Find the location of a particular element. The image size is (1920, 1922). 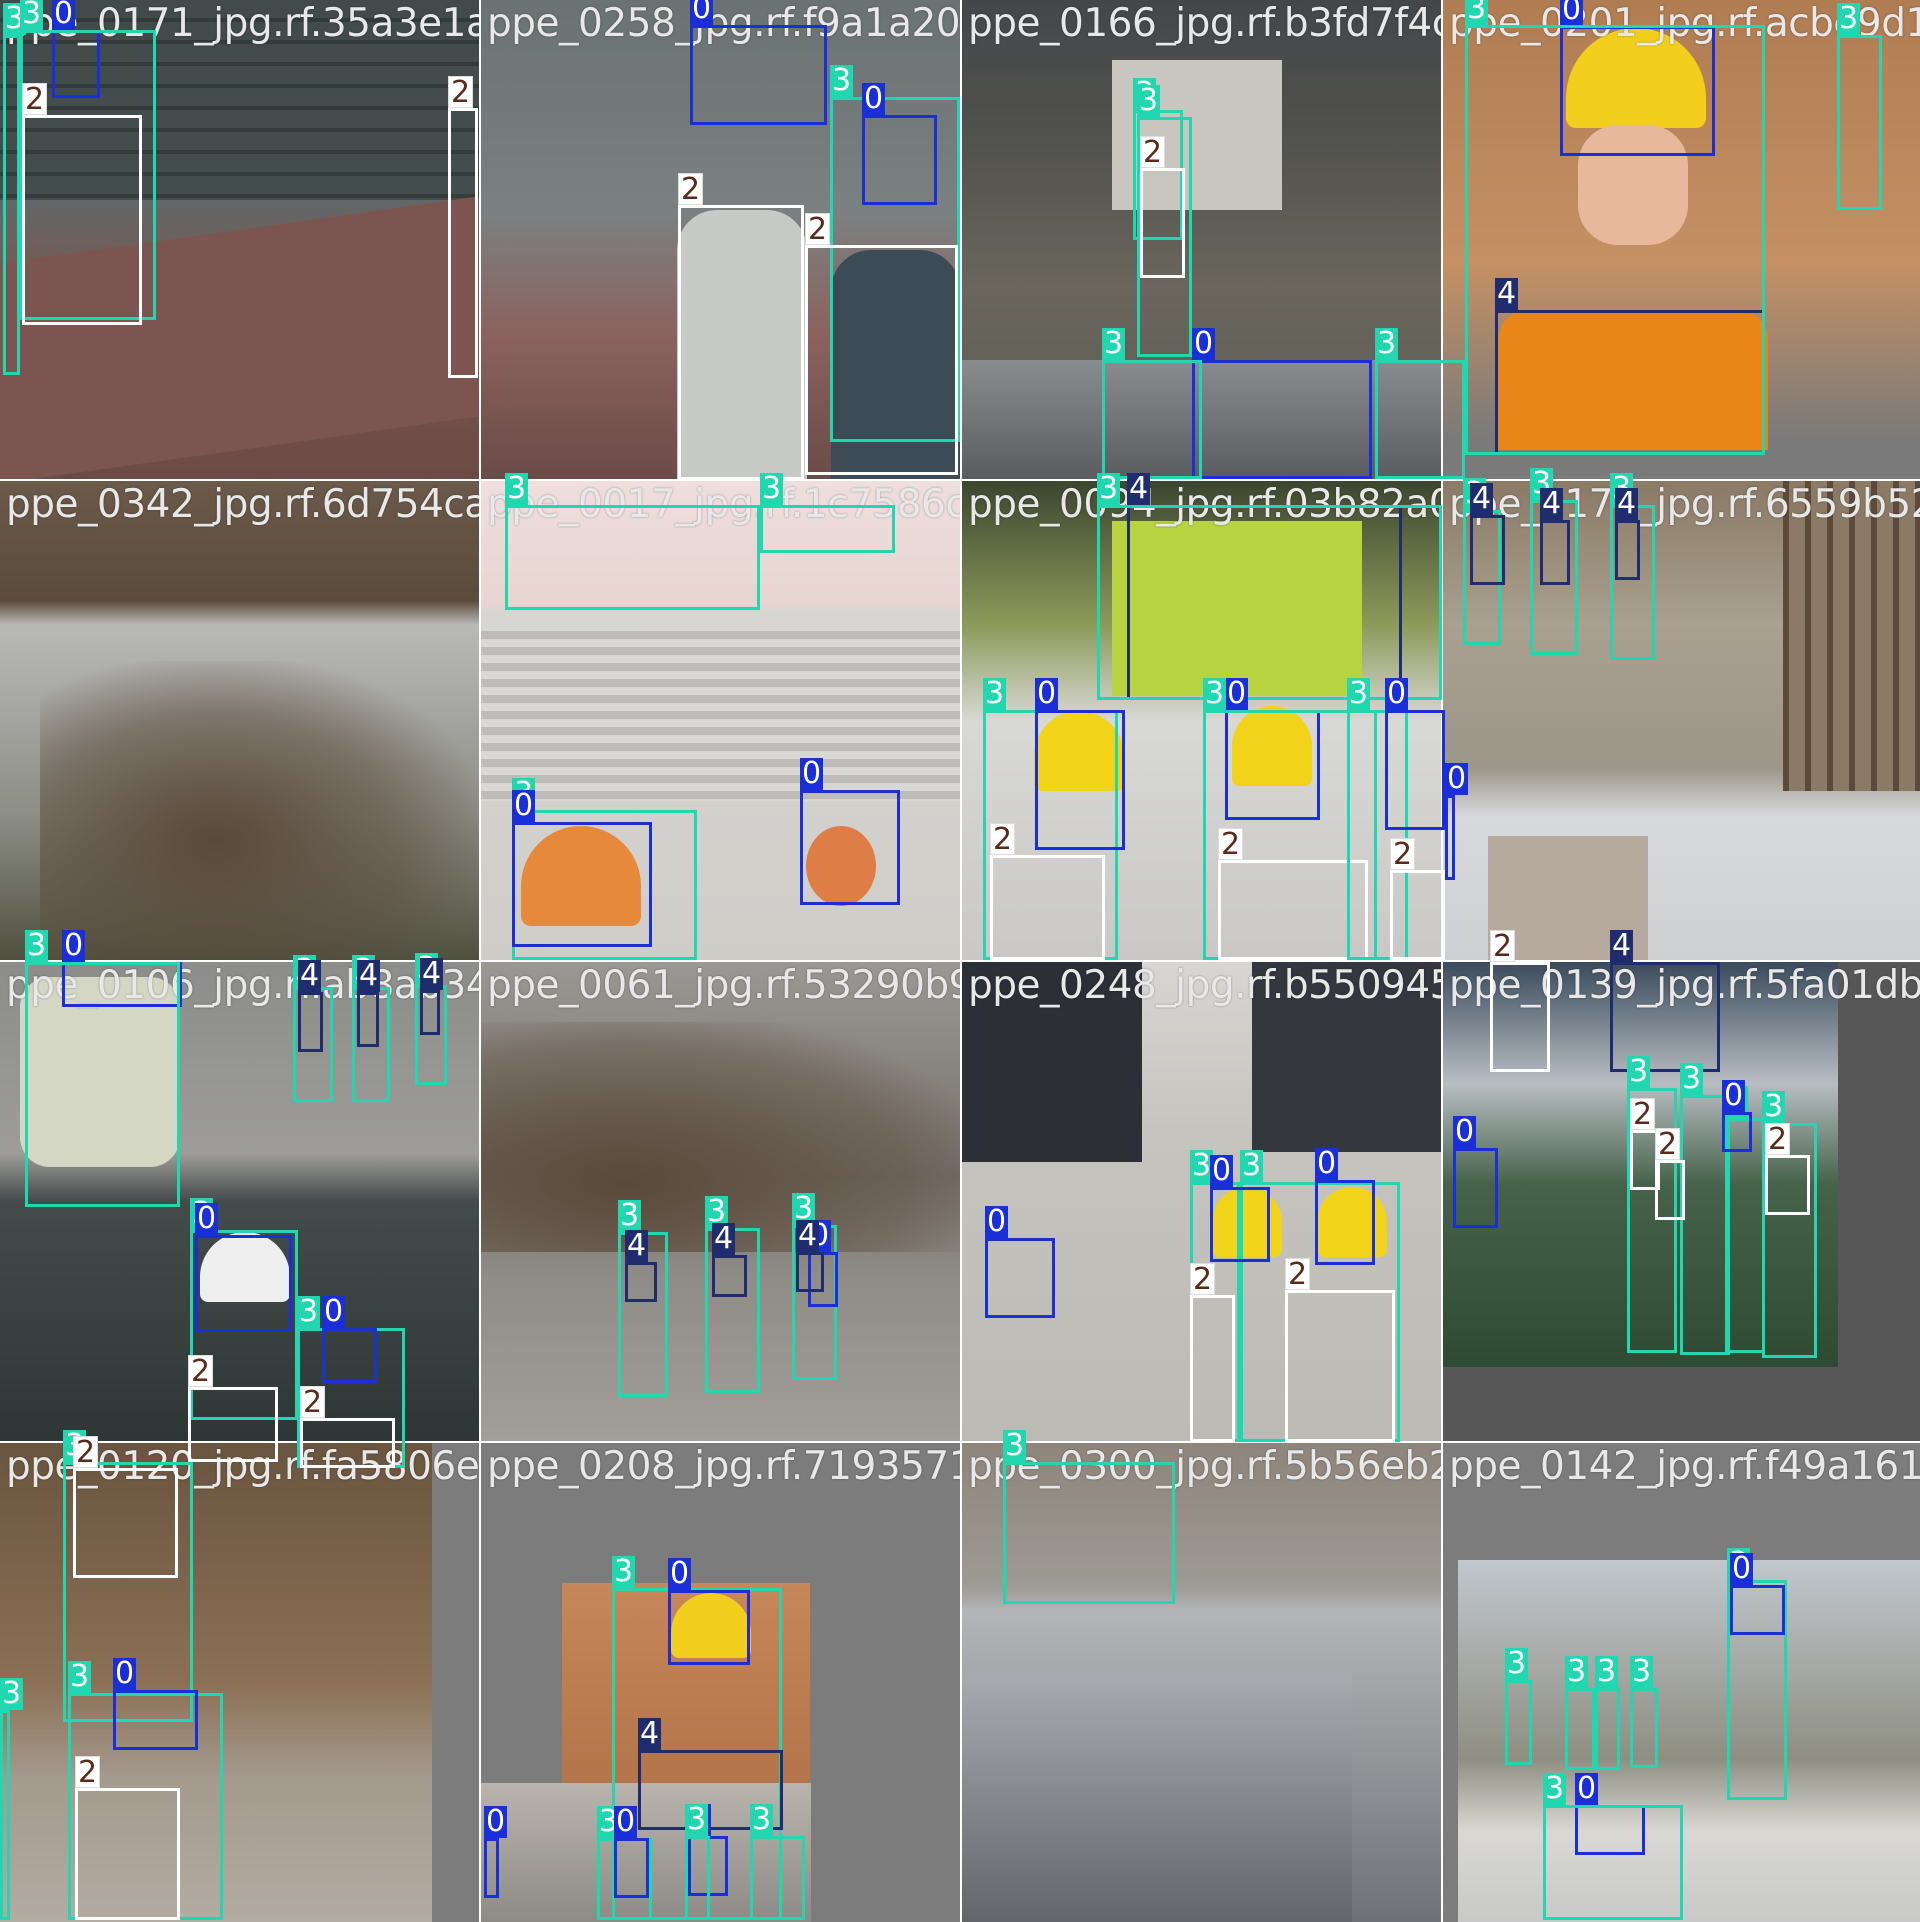

sky is located at coordinates (1157, 1797).